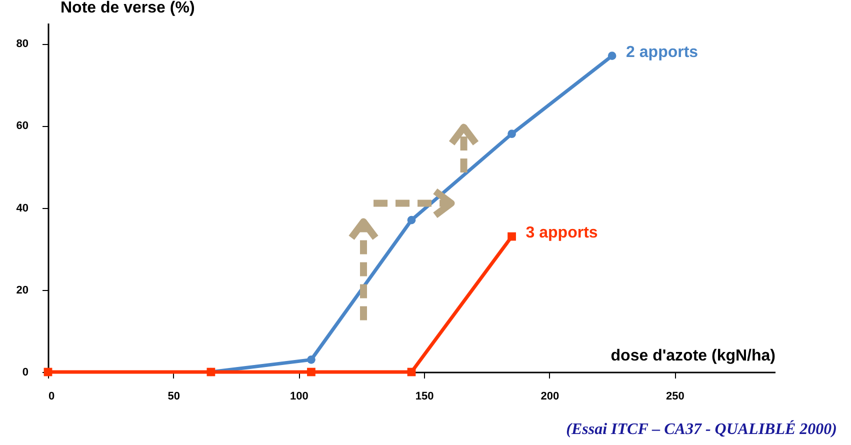 This screenshot has width=851, height=445. What do you see at coordinates (174, 396) in the screenshot?
I see `x-tick-label: 50` at bounding box center [174, 396].